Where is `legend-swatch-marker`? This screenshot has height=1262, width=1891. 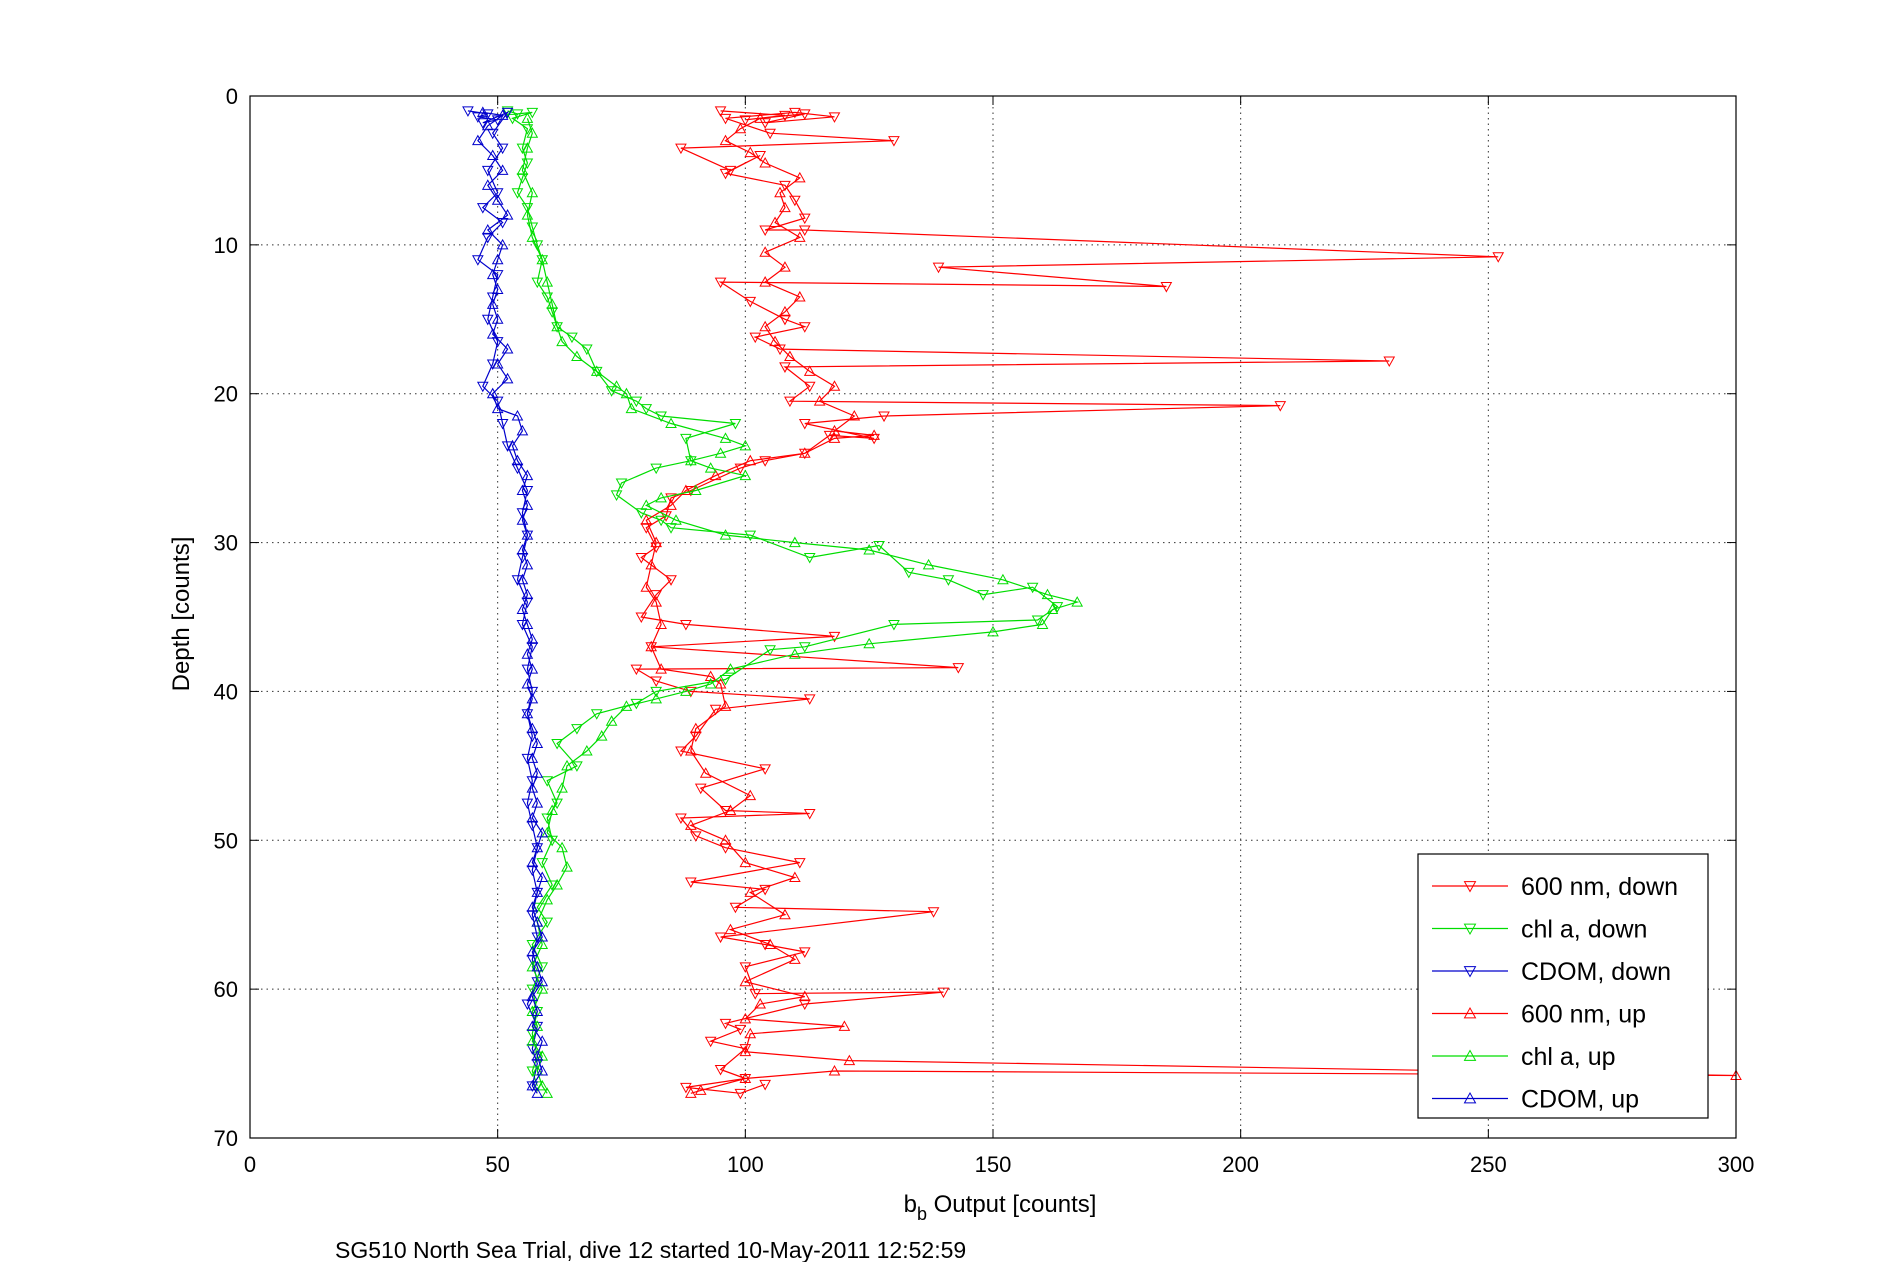 legend-swatch-marker is located at coordinates (1470, 1097).